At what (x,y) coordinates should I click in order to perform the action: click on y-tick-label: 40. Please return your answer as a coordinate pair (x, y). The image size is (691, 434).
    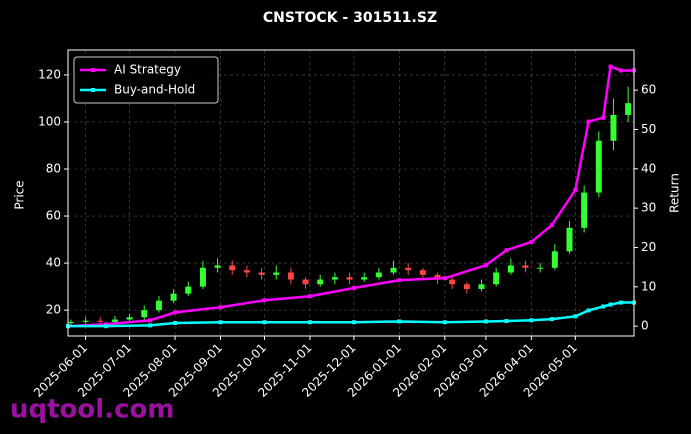
    Looking at the image, I should click on (53, 263).